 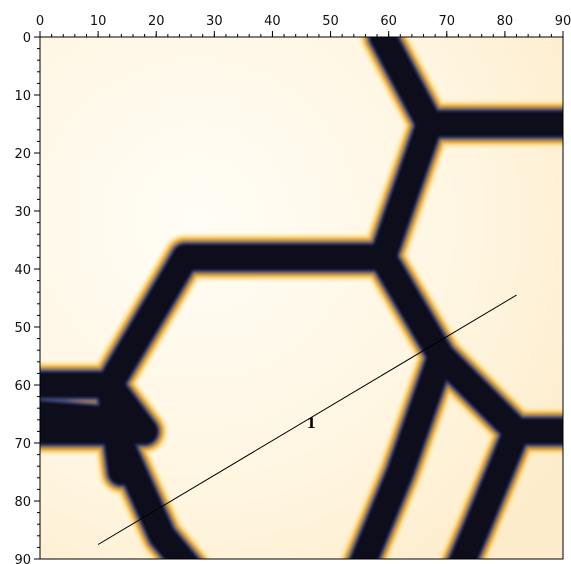 I want to click on y-tick-label: 20, so click(x=22, y=154).